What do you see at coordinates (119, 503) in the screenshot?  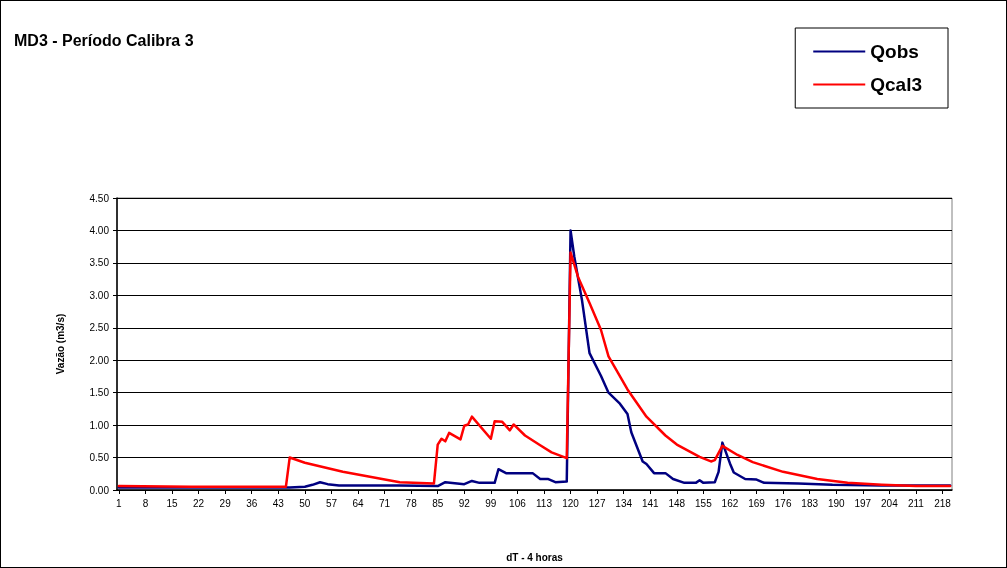 I see `x-tick-label: 1` at bounding box center [119, 503].